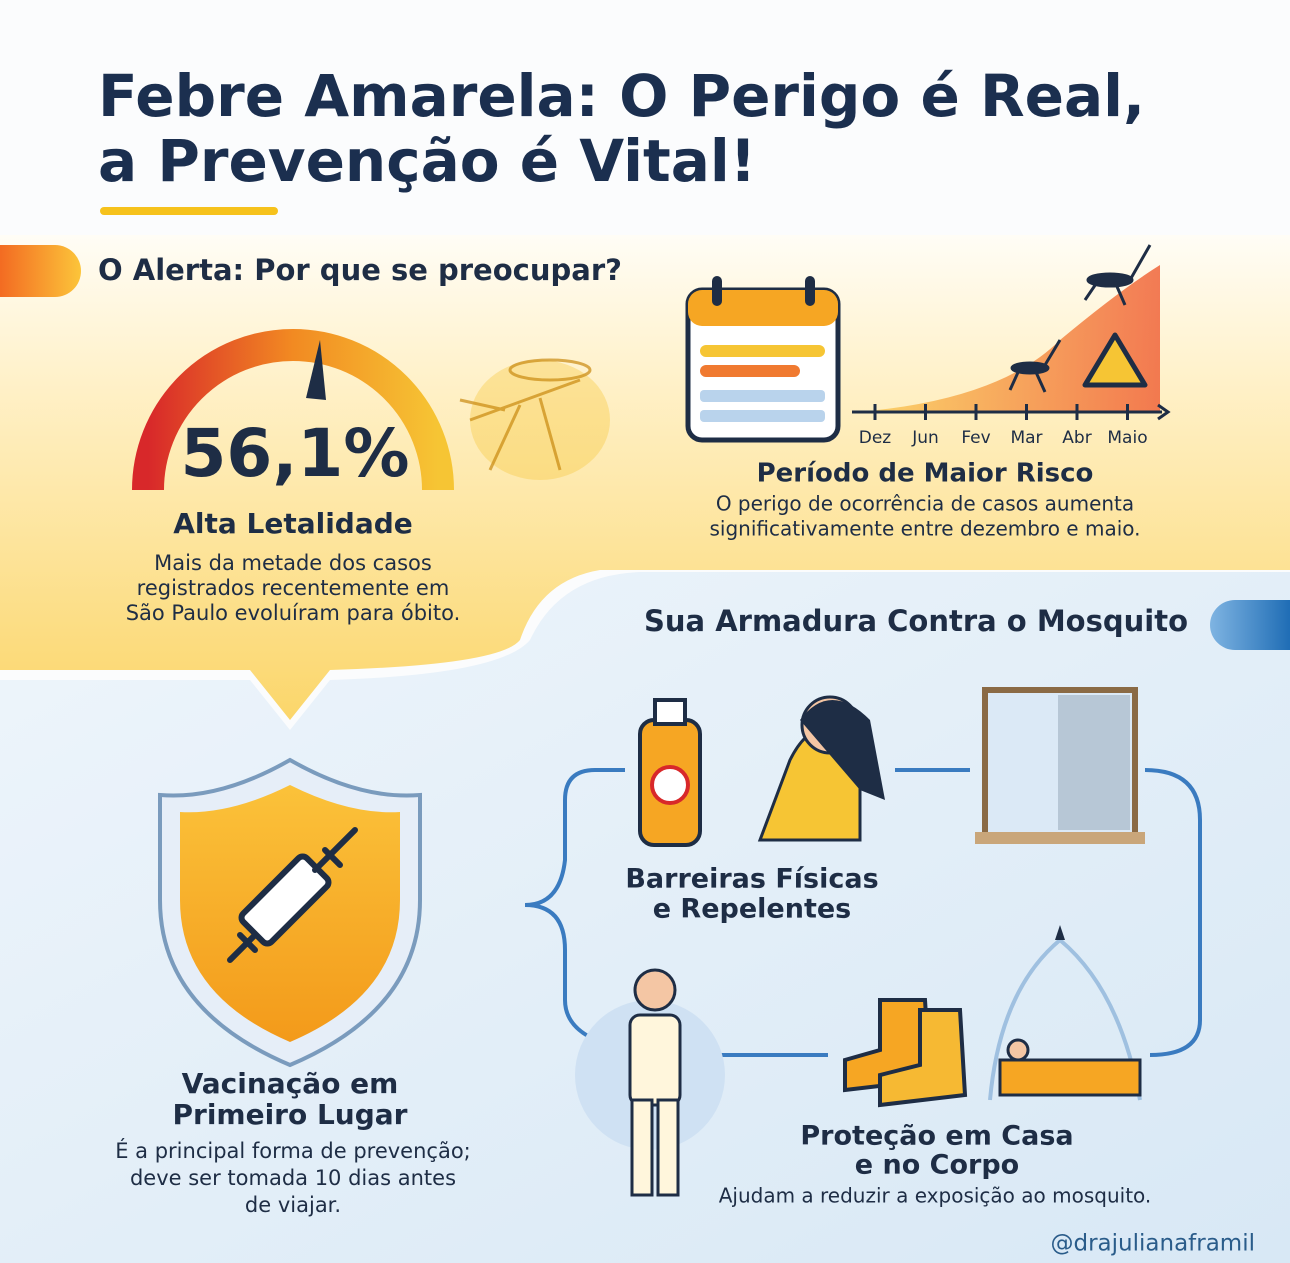  I want to click on syringe-icon, so click(292, 895).